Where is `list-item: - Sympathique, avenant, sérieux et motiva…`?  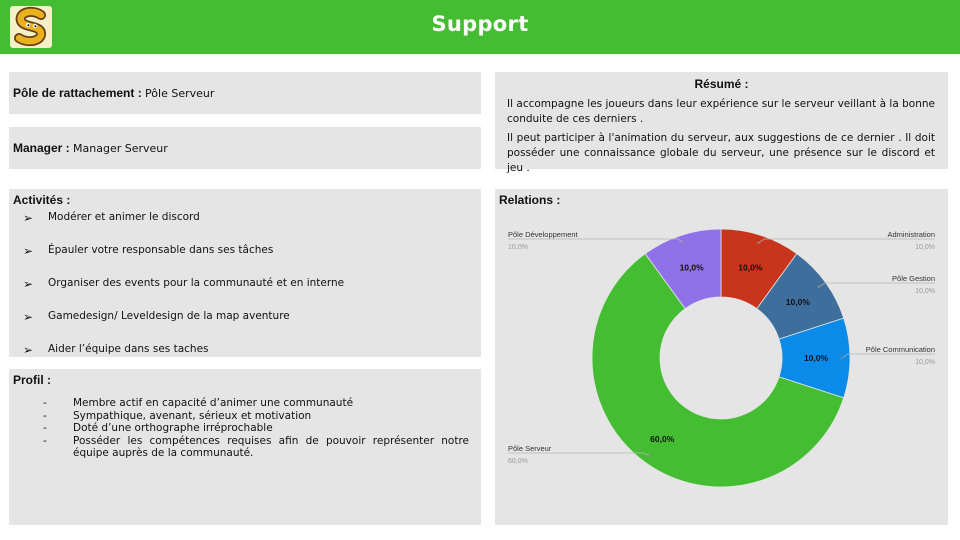
list-item: - Sympathique, avenant, sérieux et motiva… is located at coordinates (256, 416).